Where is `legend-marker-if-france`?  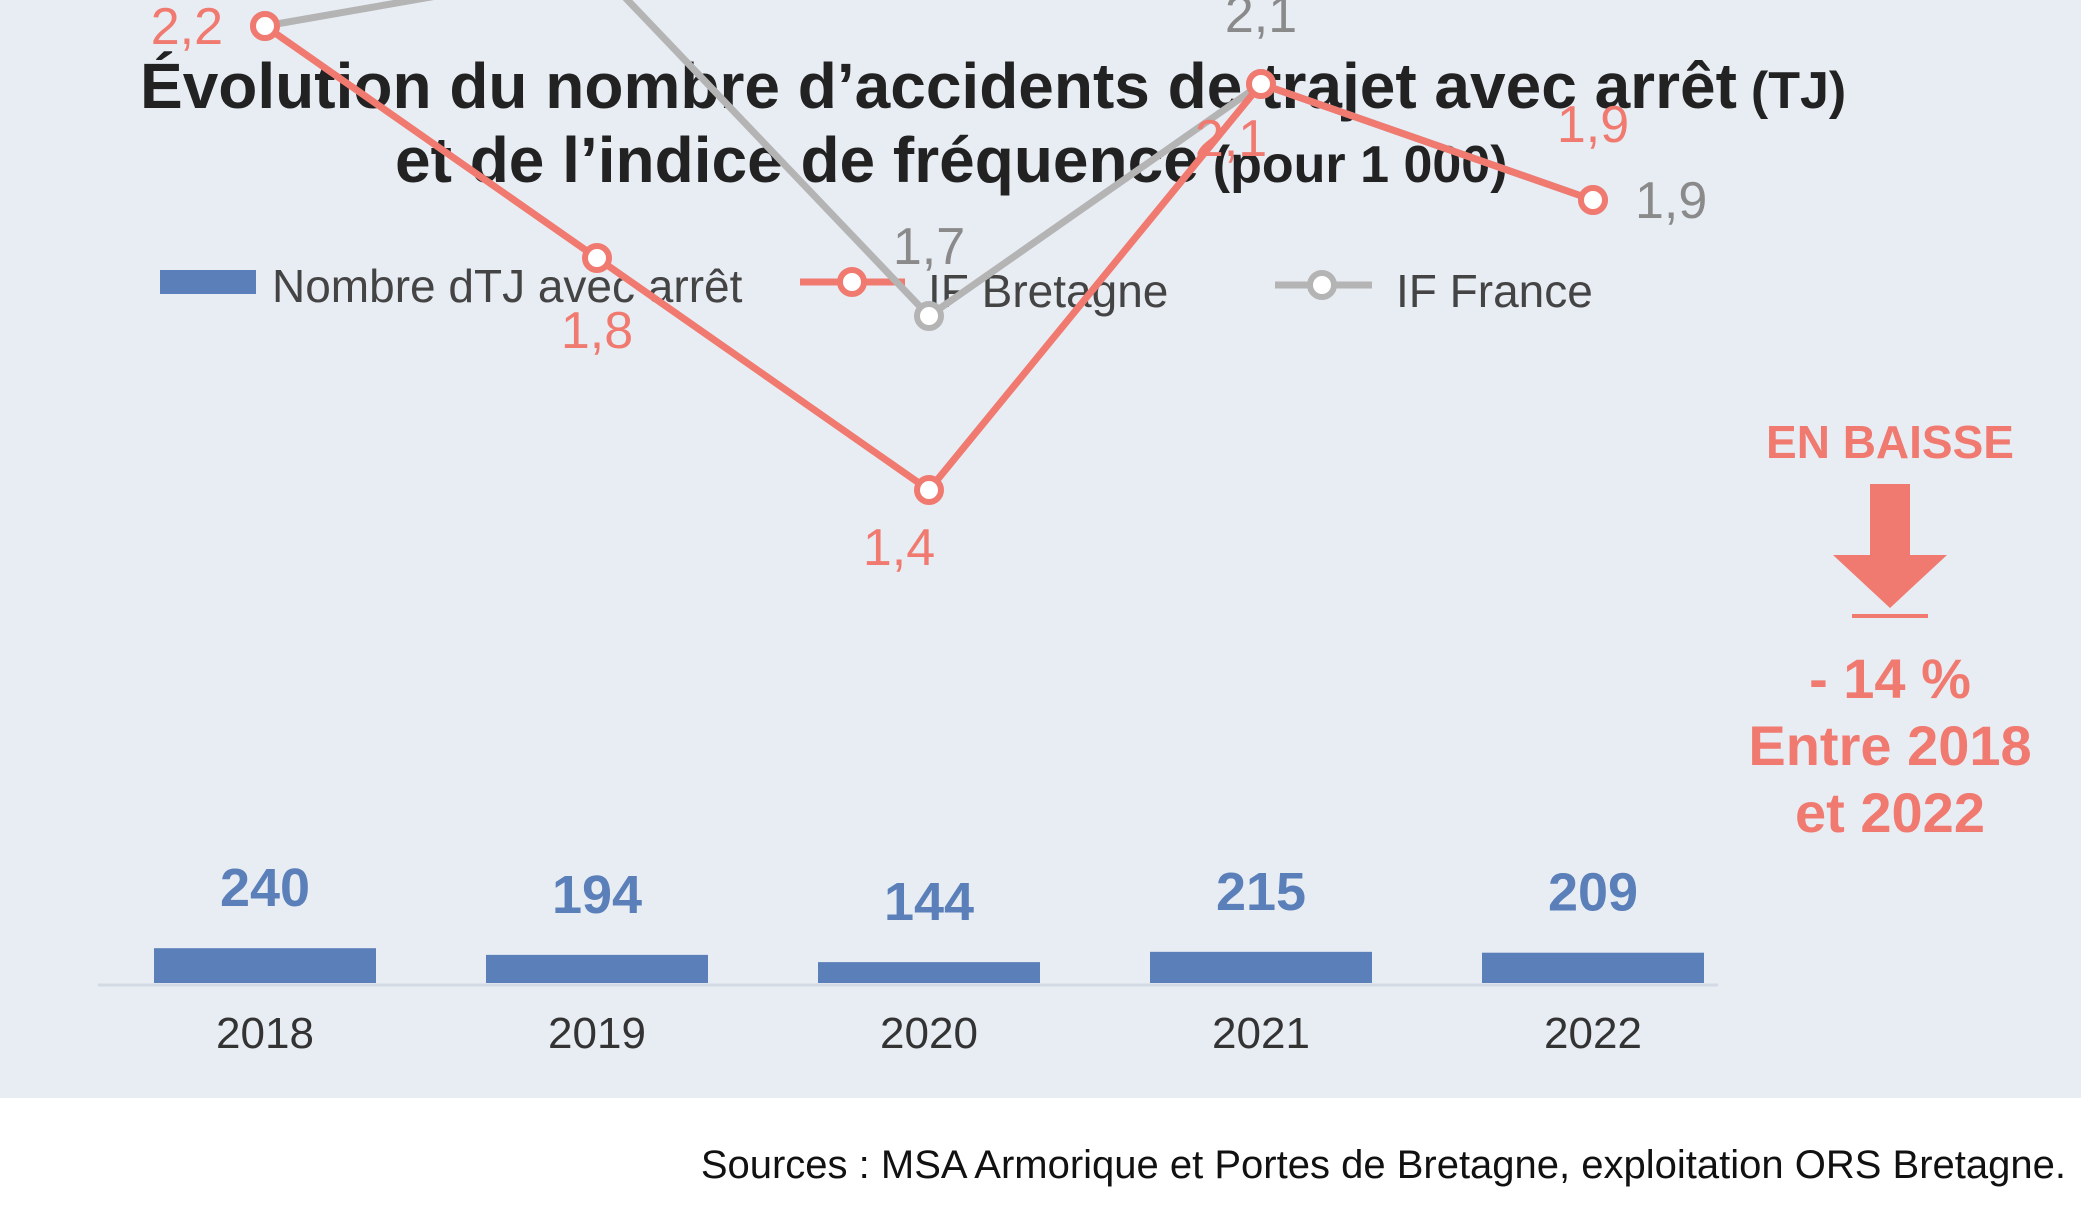 legend-marker-if-france is located at coordinates (1322, 285).